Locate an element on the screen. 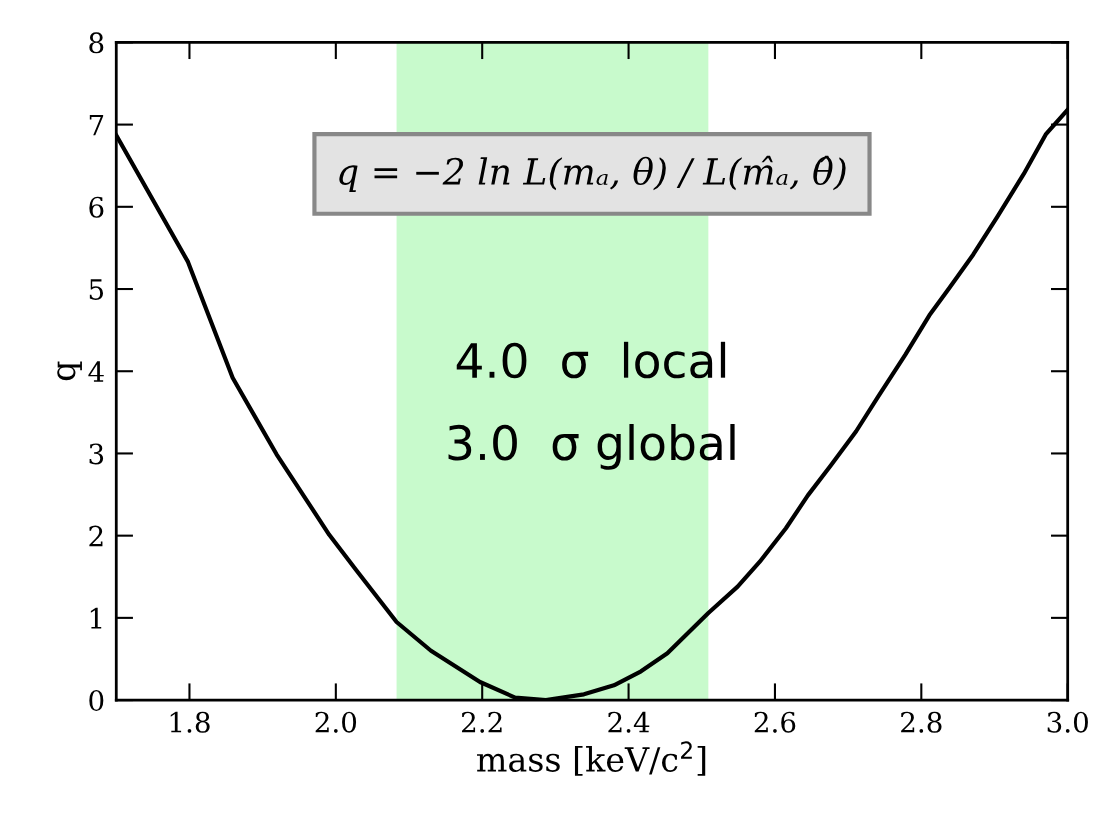 The height and width of the screenshot is (815, 1118). y-tick-label: 0 is located at coordinates (96, 701).